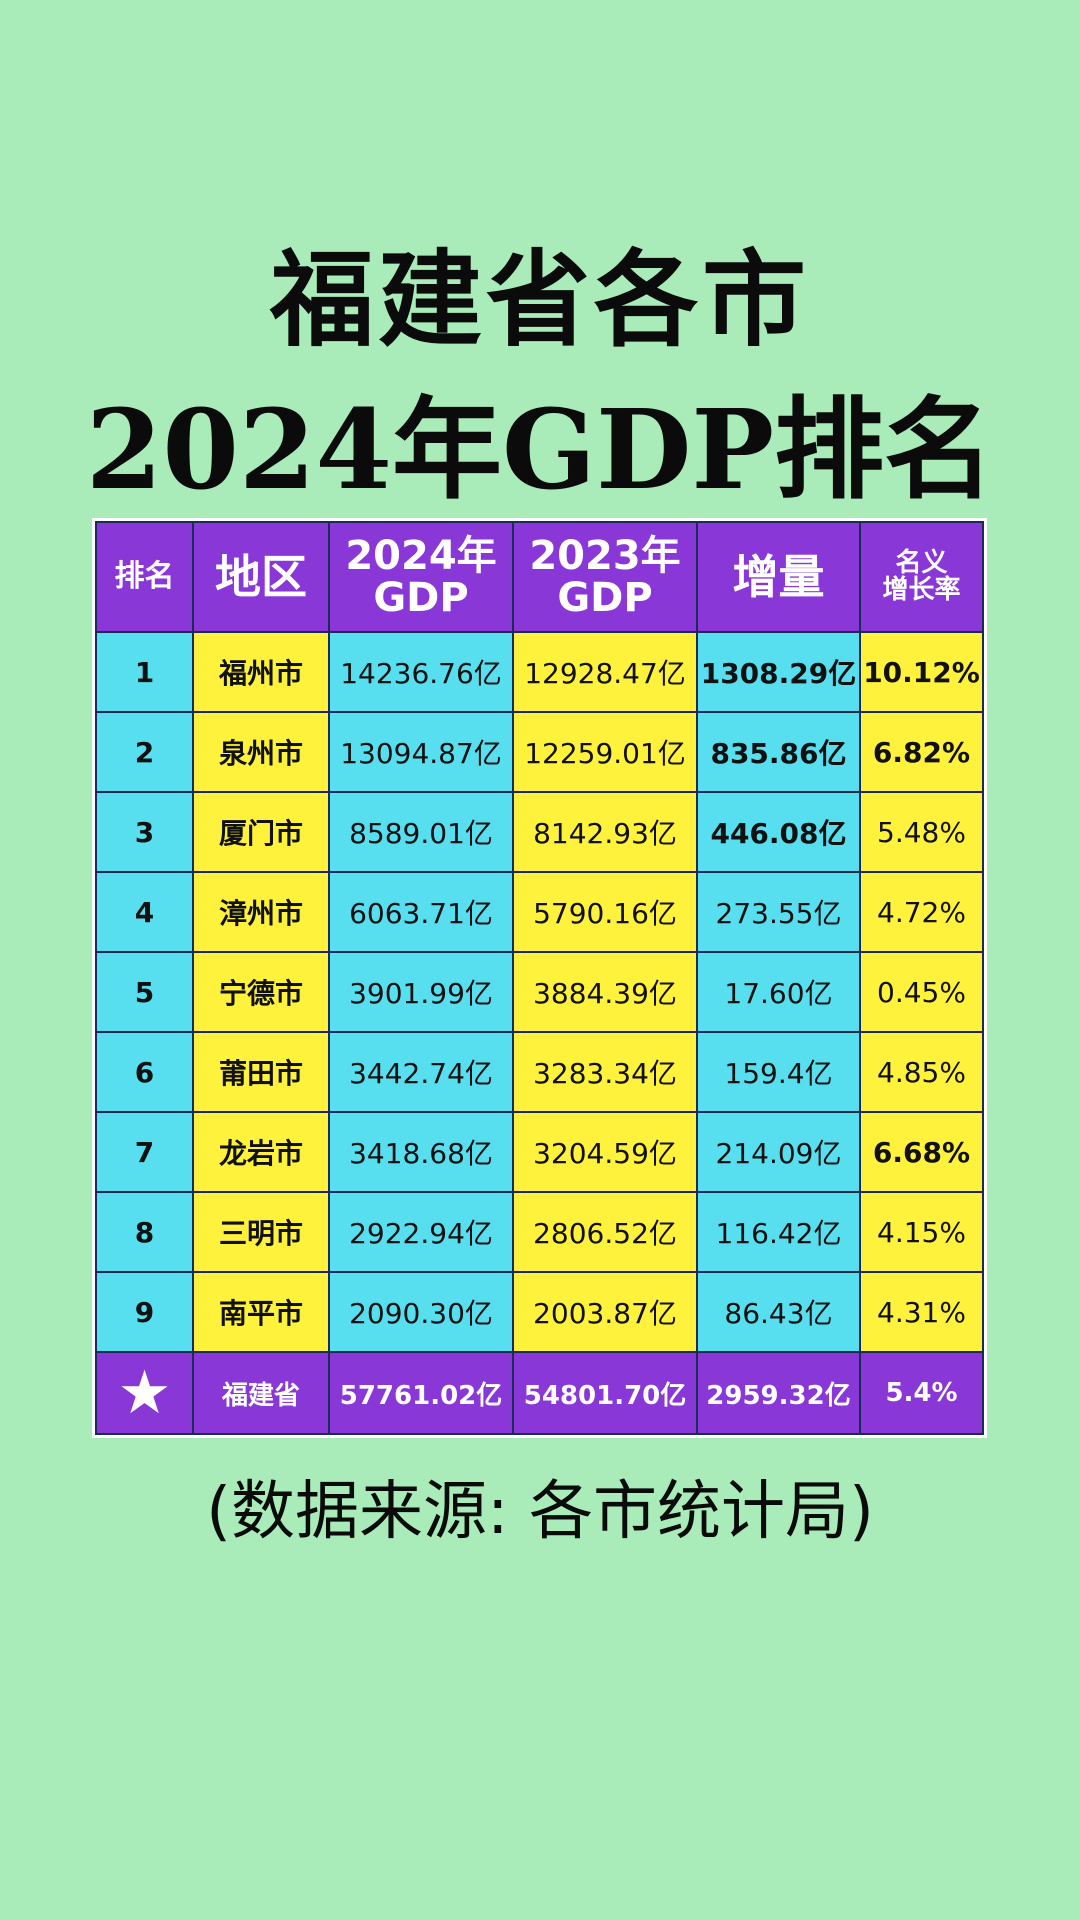 The height and width of the screenshot is (1920, 1080). I want to click on table-row: 4 漳州市 6063.71亿 5790.16亿 273.55亿 4.72%, so click(539, 912).